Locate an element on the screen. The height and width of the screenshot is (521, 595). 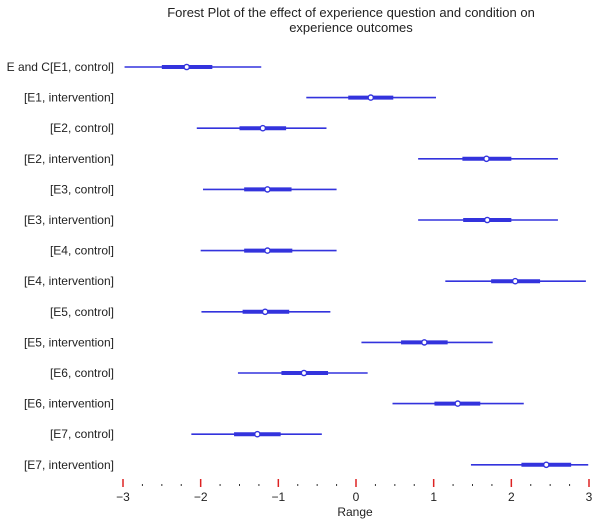
x-axis: −3 −2 −1 0 1 2 3 is located at coordinates (354, 491).